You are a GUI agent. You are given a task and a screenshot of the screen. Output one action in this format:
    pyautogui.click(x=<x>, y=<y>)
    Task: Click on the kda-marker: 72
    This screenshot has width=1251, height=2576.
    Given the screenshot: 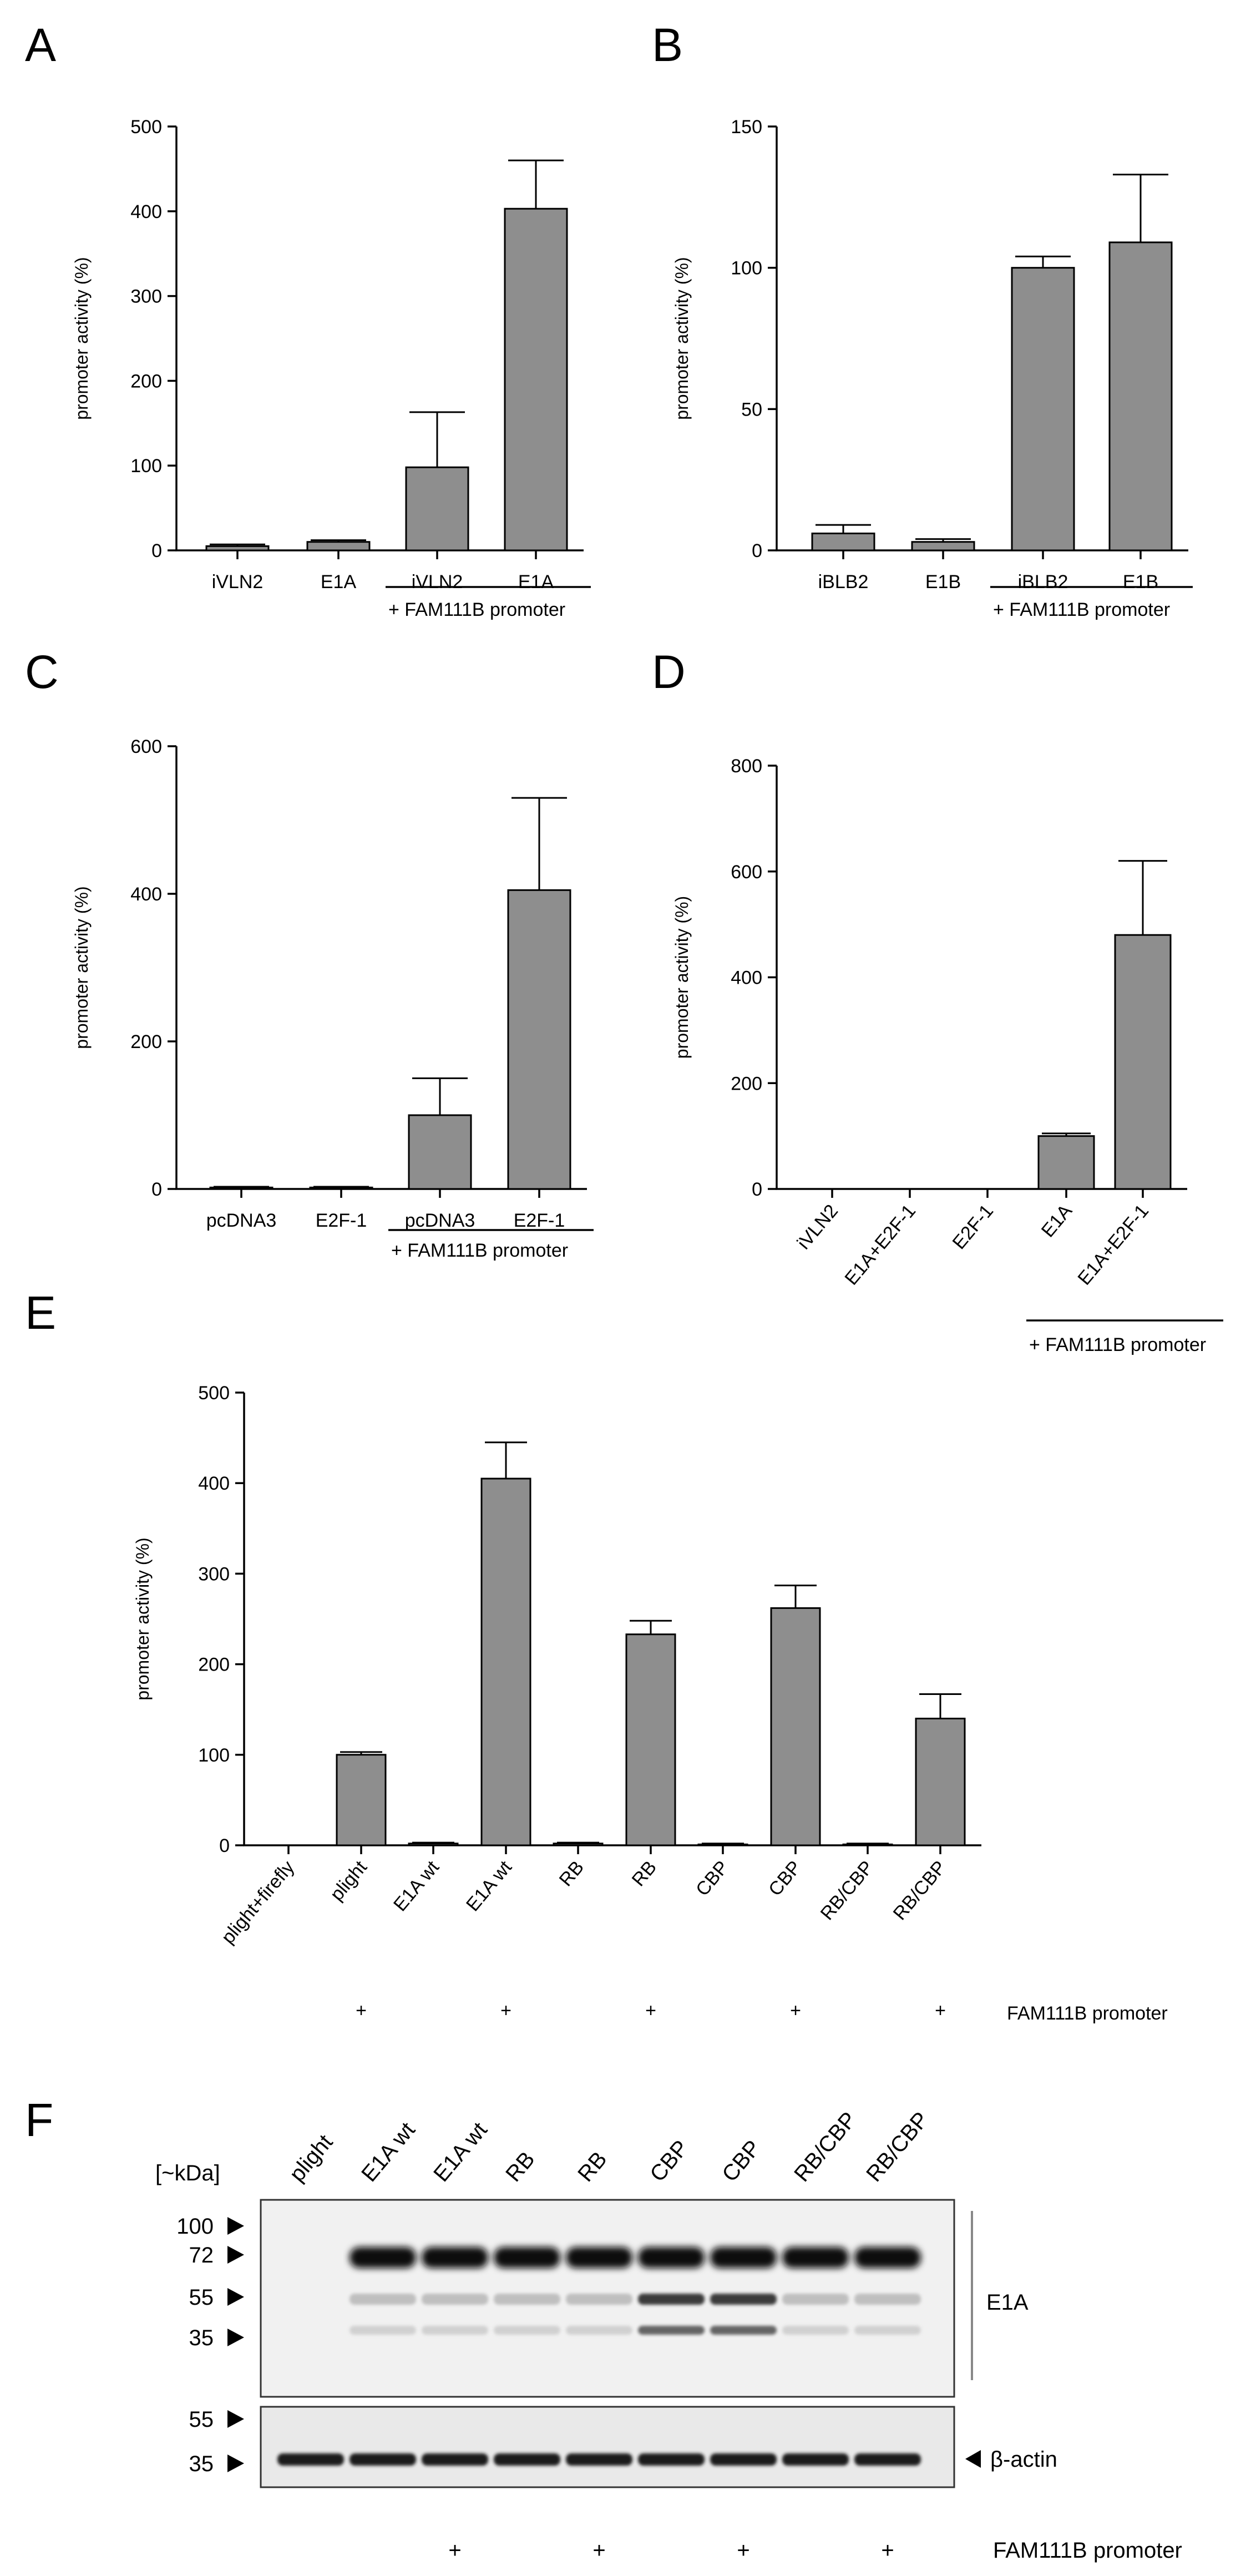 What is the action you would take?
    pyautogui.click(x=202, y=2255)
    